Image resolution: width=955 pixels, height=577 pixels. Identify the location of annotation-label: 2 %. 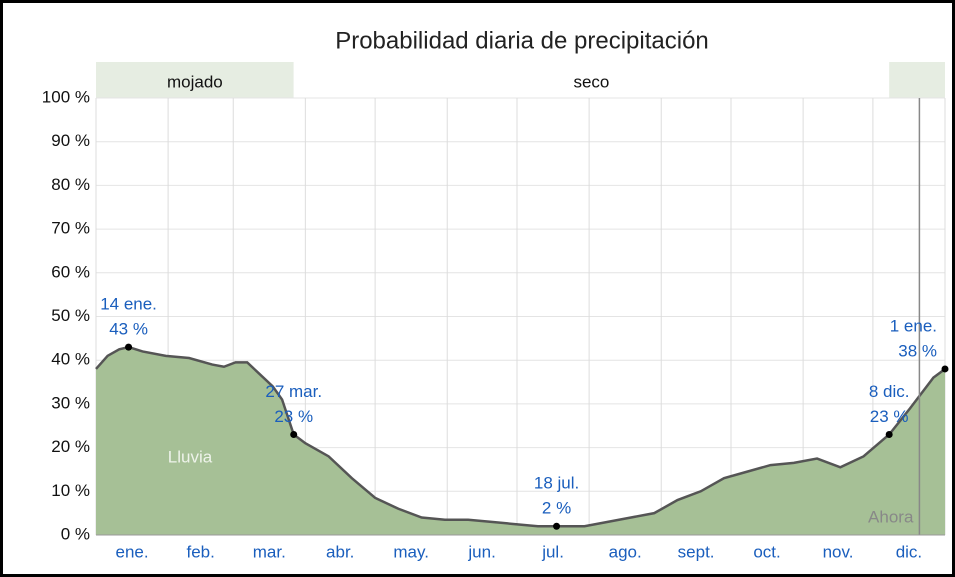
(556, 508).